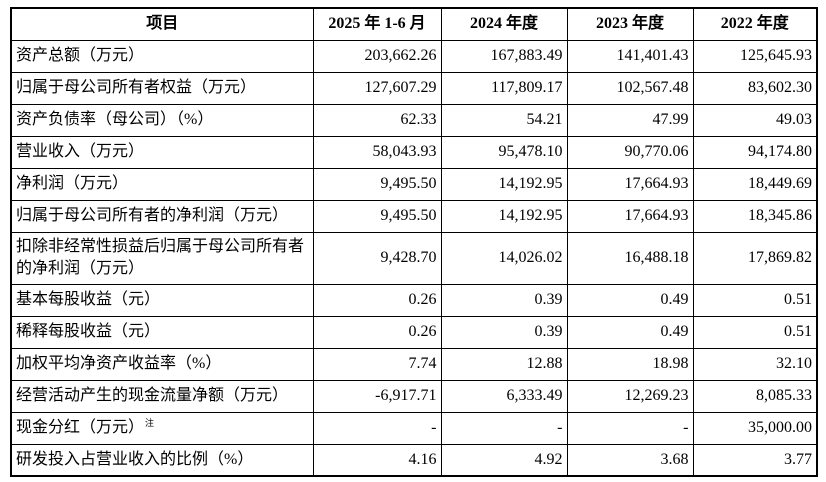 The height and width of the screenshot is (482, 826). Describe the element at coordinates (377, 24) in the screenshot. I see `column-header-2025h1: 2025 年 1-6 月` at that location.